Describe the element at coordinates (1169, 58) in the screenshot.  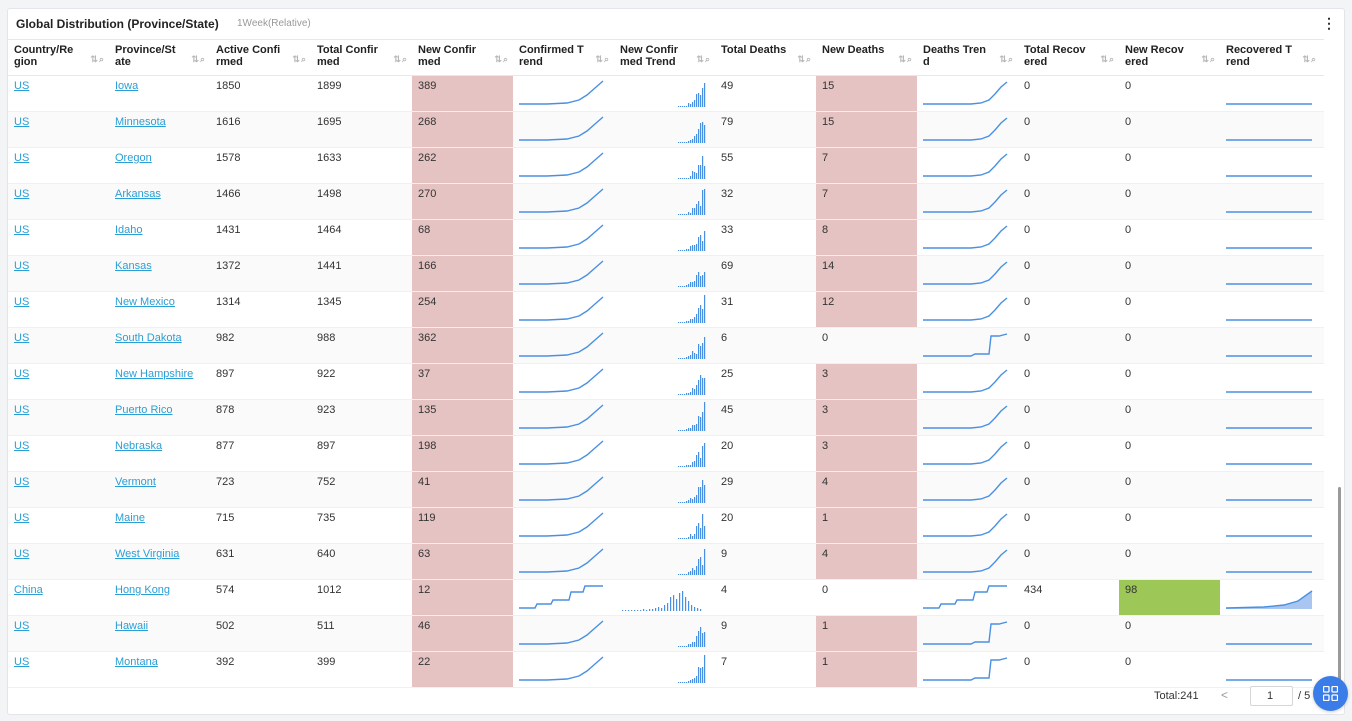
I see `column-header: New Recov ered ⇅⌕` at that location.